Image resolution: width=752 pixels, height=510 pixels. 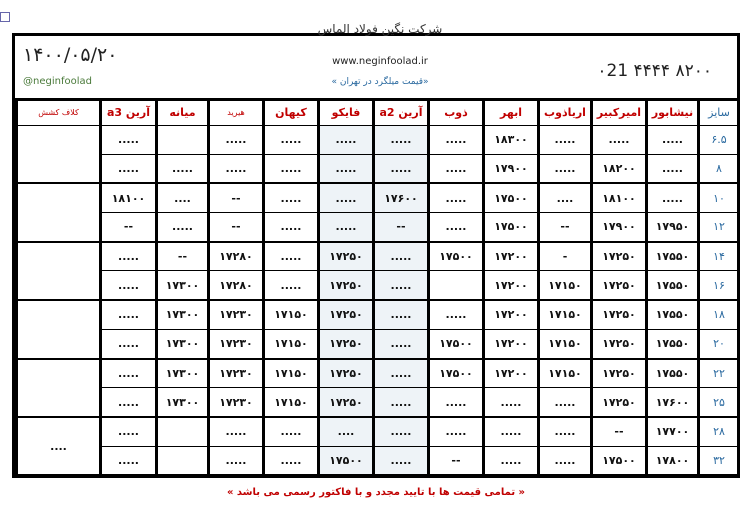 I want to click on size-cell: ۸, so click(x=718, y=169).